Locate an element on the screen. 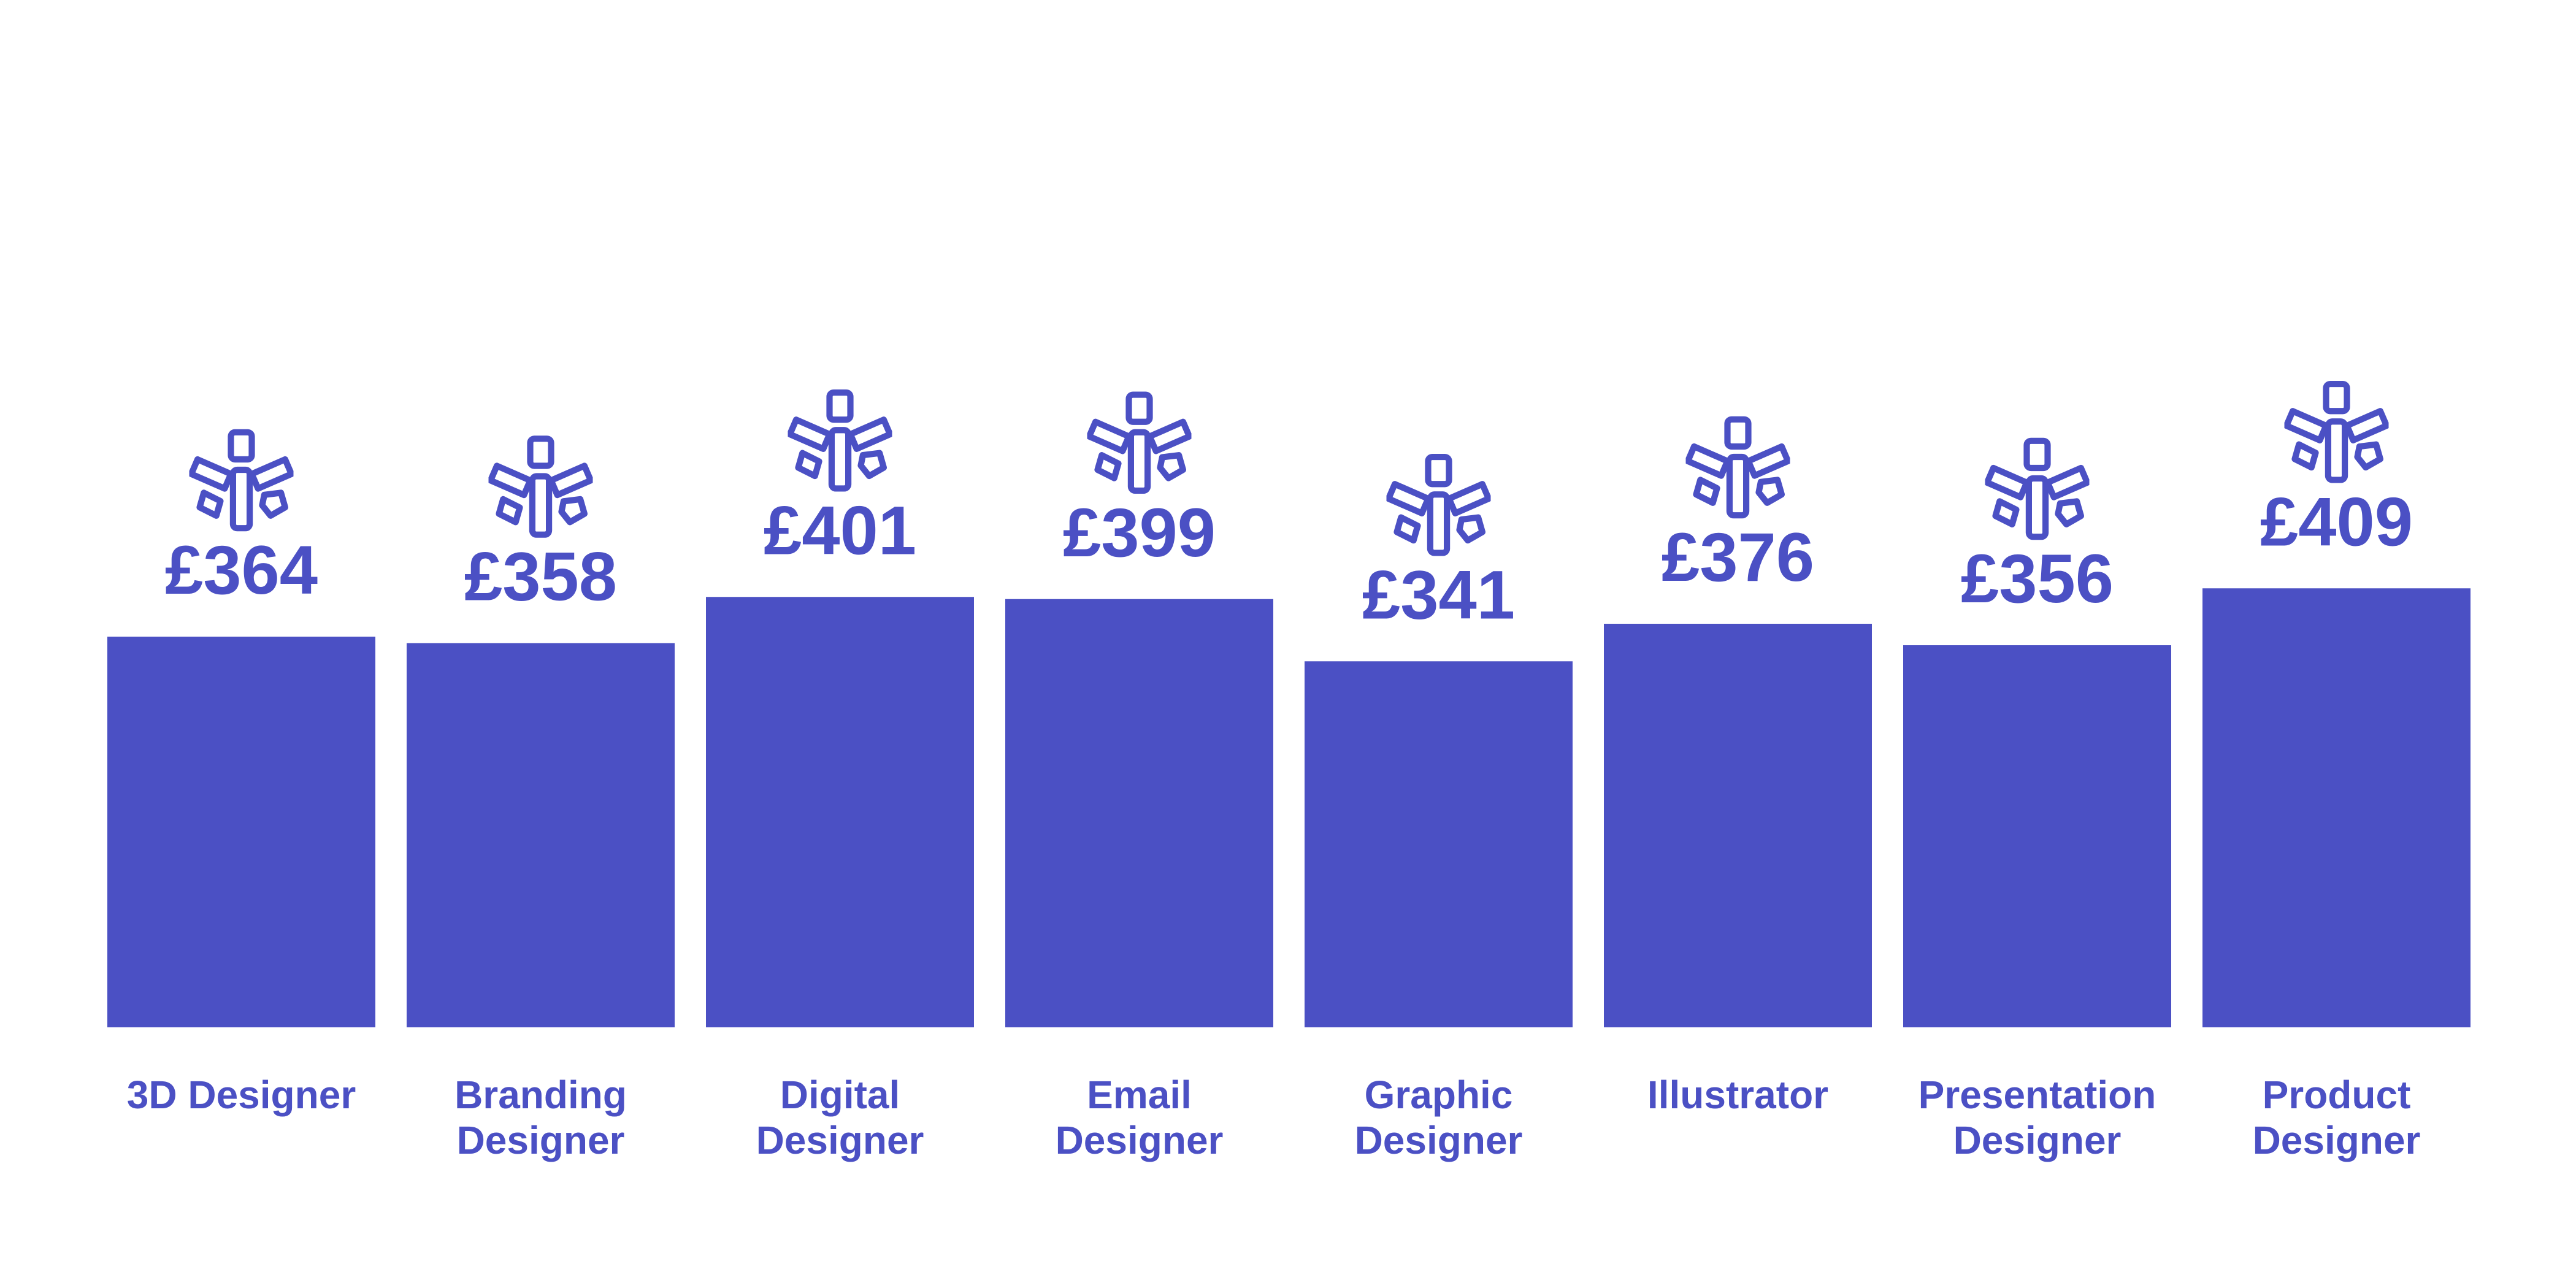 Image resolution: width=2576 pixels, height=1288 pixels. category-label: Illustrator is located at coordinates (1737, 1095).